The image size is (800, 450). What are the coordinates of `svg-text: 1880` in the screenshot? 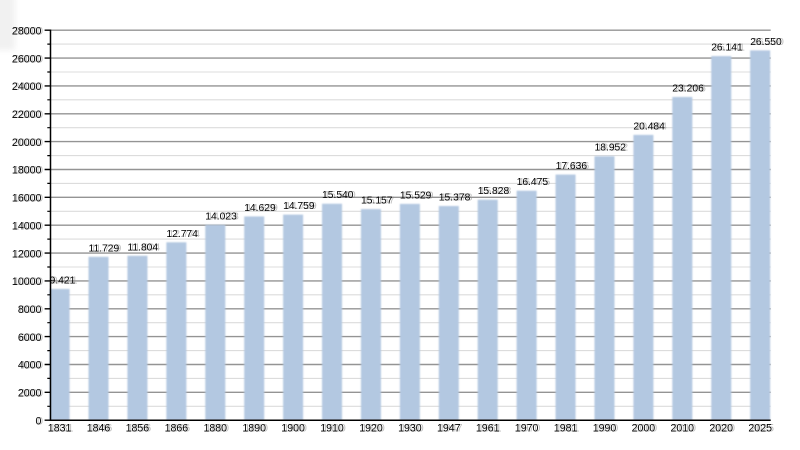 It's located at (218, 429).